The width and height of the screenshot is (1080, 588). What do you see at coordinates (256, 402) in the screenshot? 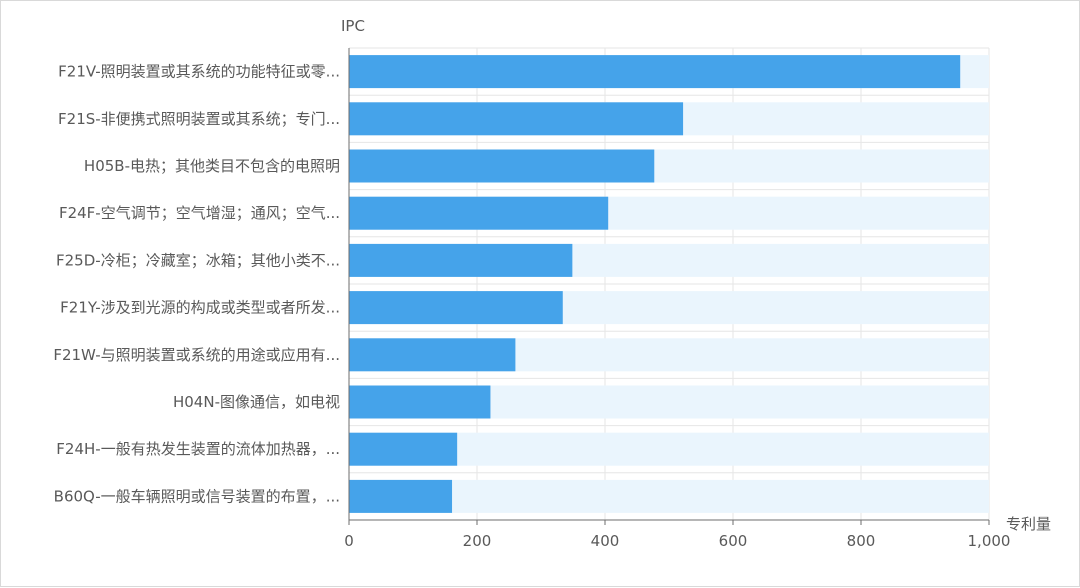
I see `category-label: H04N-图像通信，如电视` at bounding box center [256, 402].